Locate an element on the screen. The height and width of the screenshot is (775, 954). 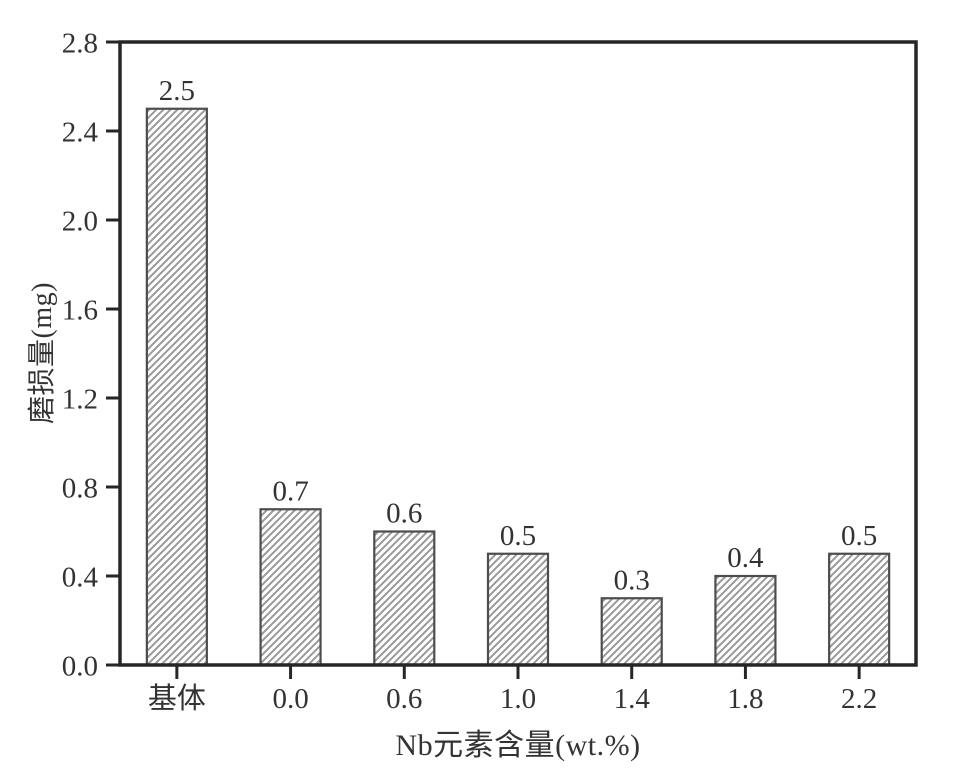
y-axis-tick-label: 0.4 is located at coordinates (80, 577).